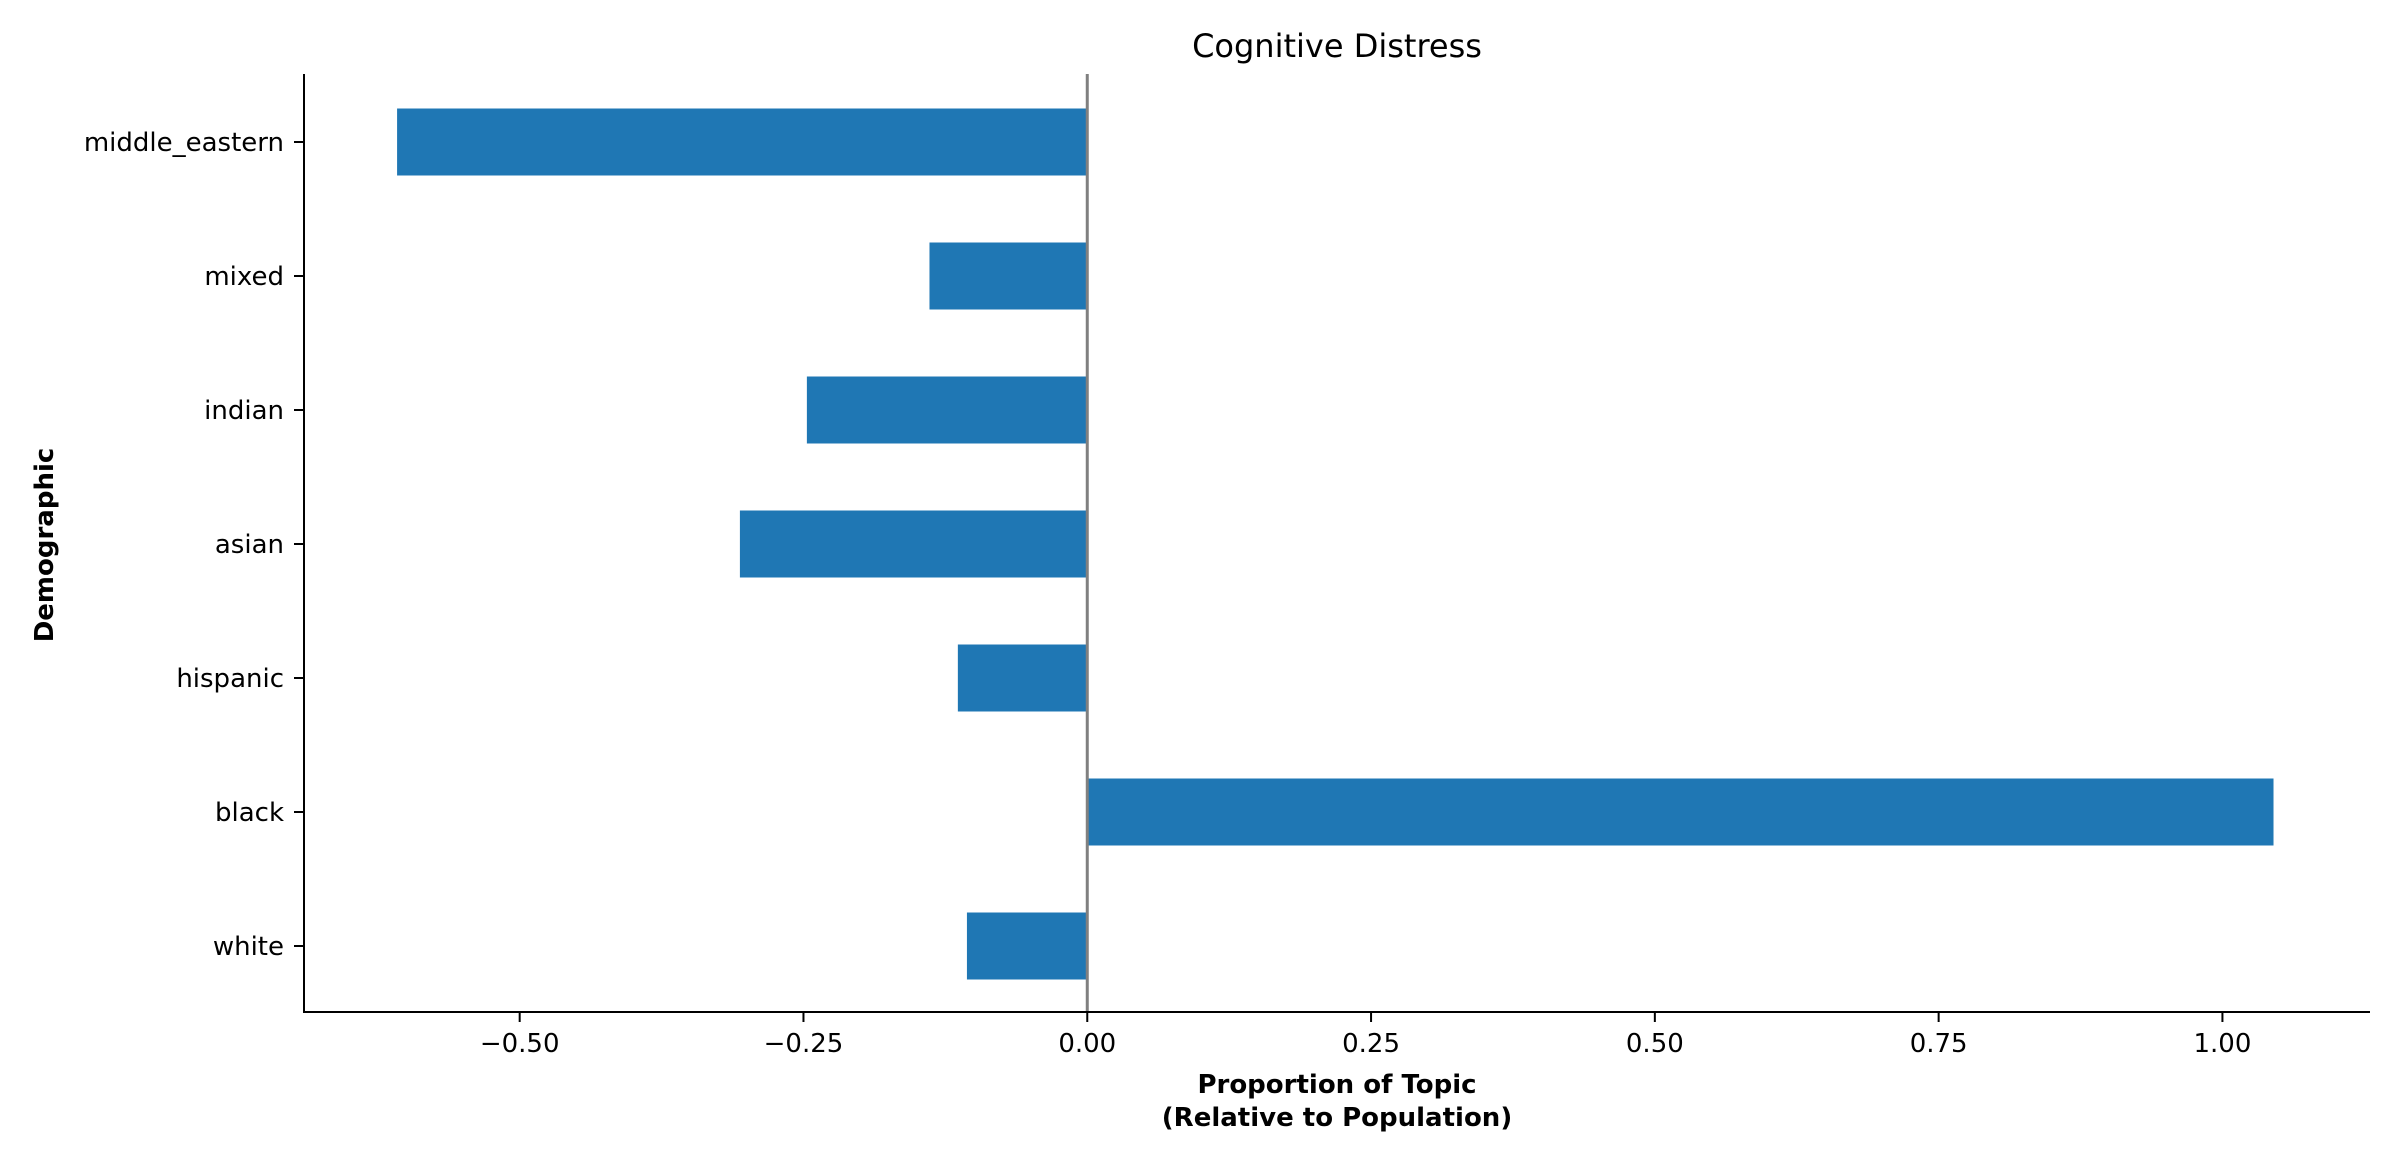  Describe the element at coordinates (184, 143) in the screenshot. I see `y-tick-label: middle_eastern` at that location.